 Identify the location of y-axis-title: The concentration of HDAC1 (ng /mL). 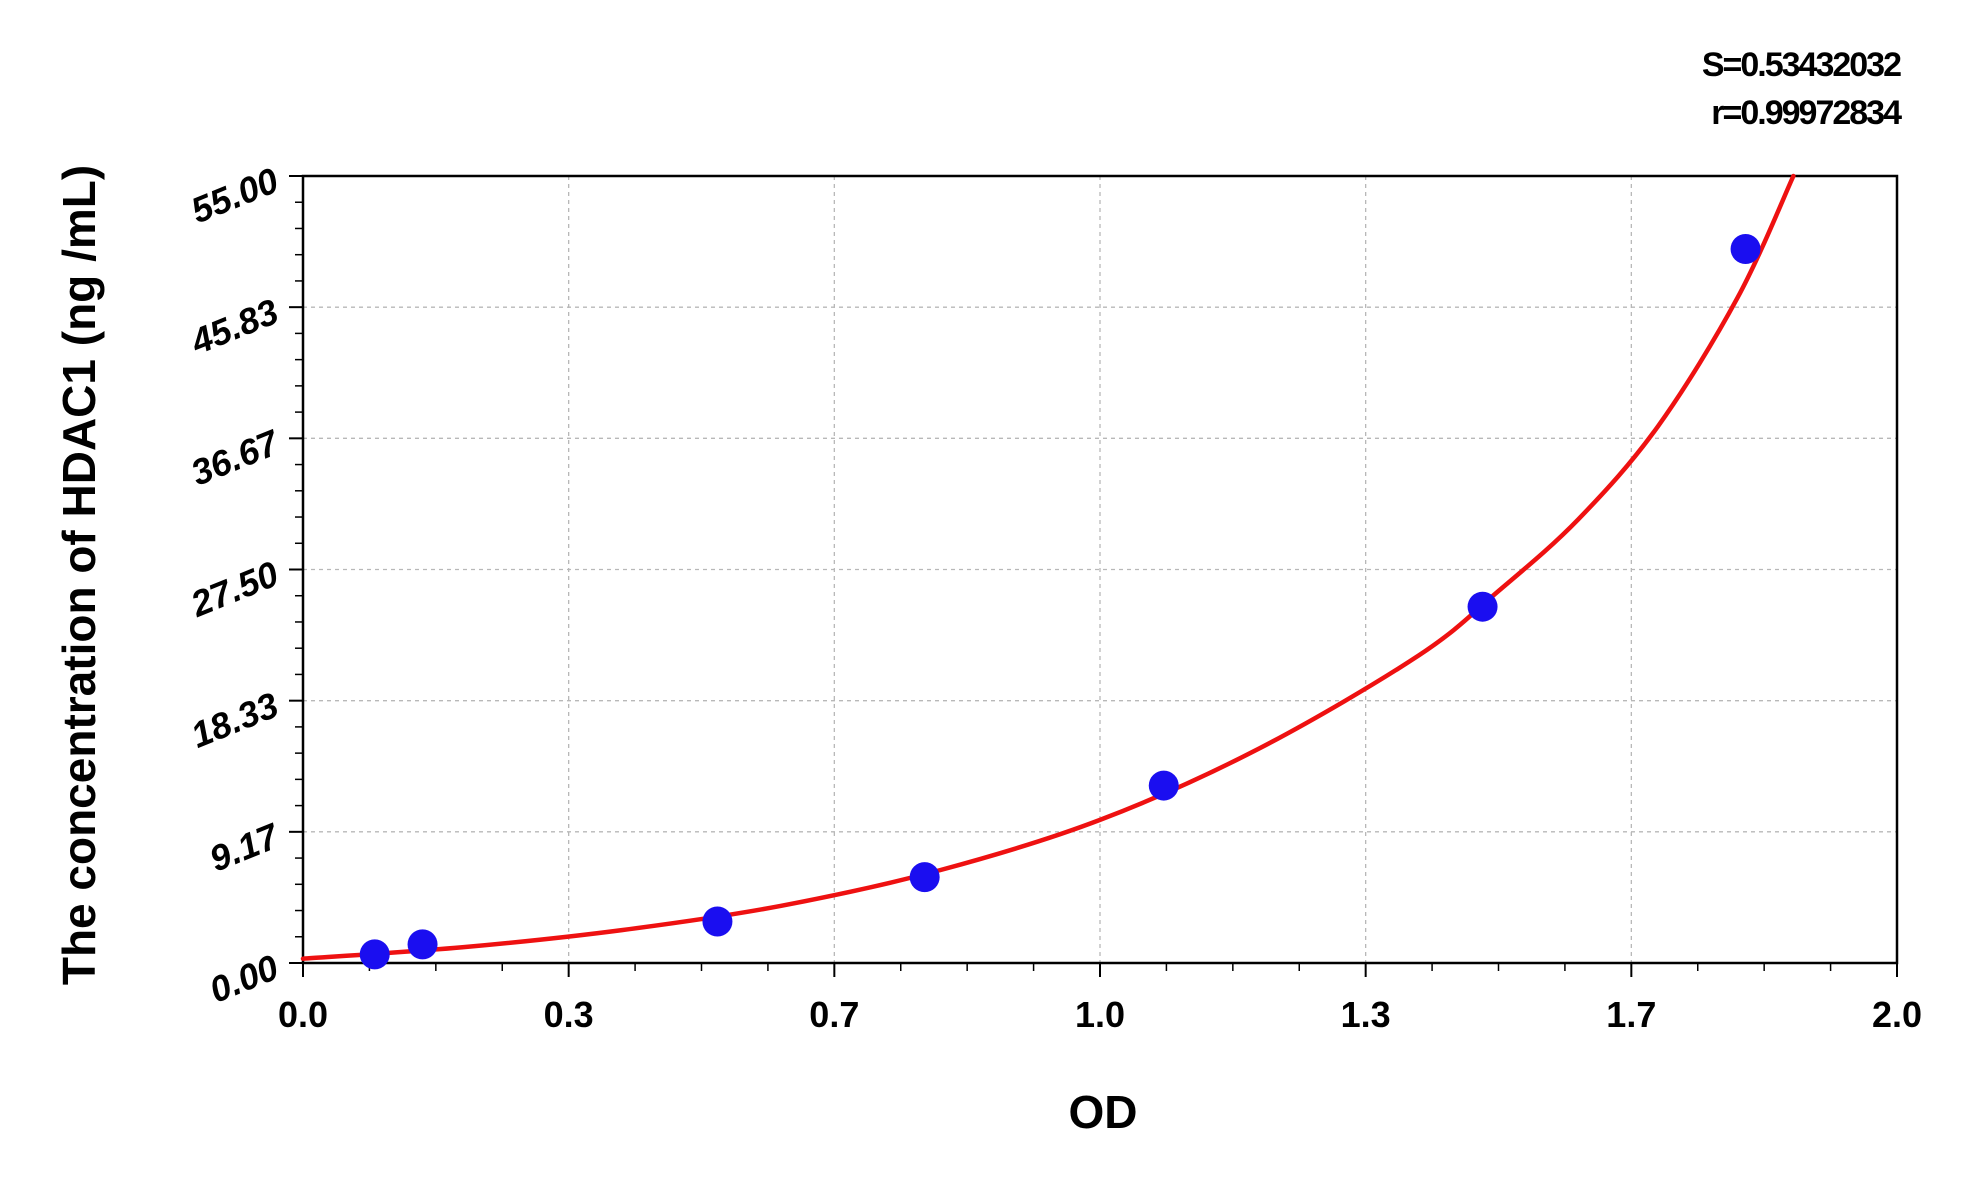
(79, 575).